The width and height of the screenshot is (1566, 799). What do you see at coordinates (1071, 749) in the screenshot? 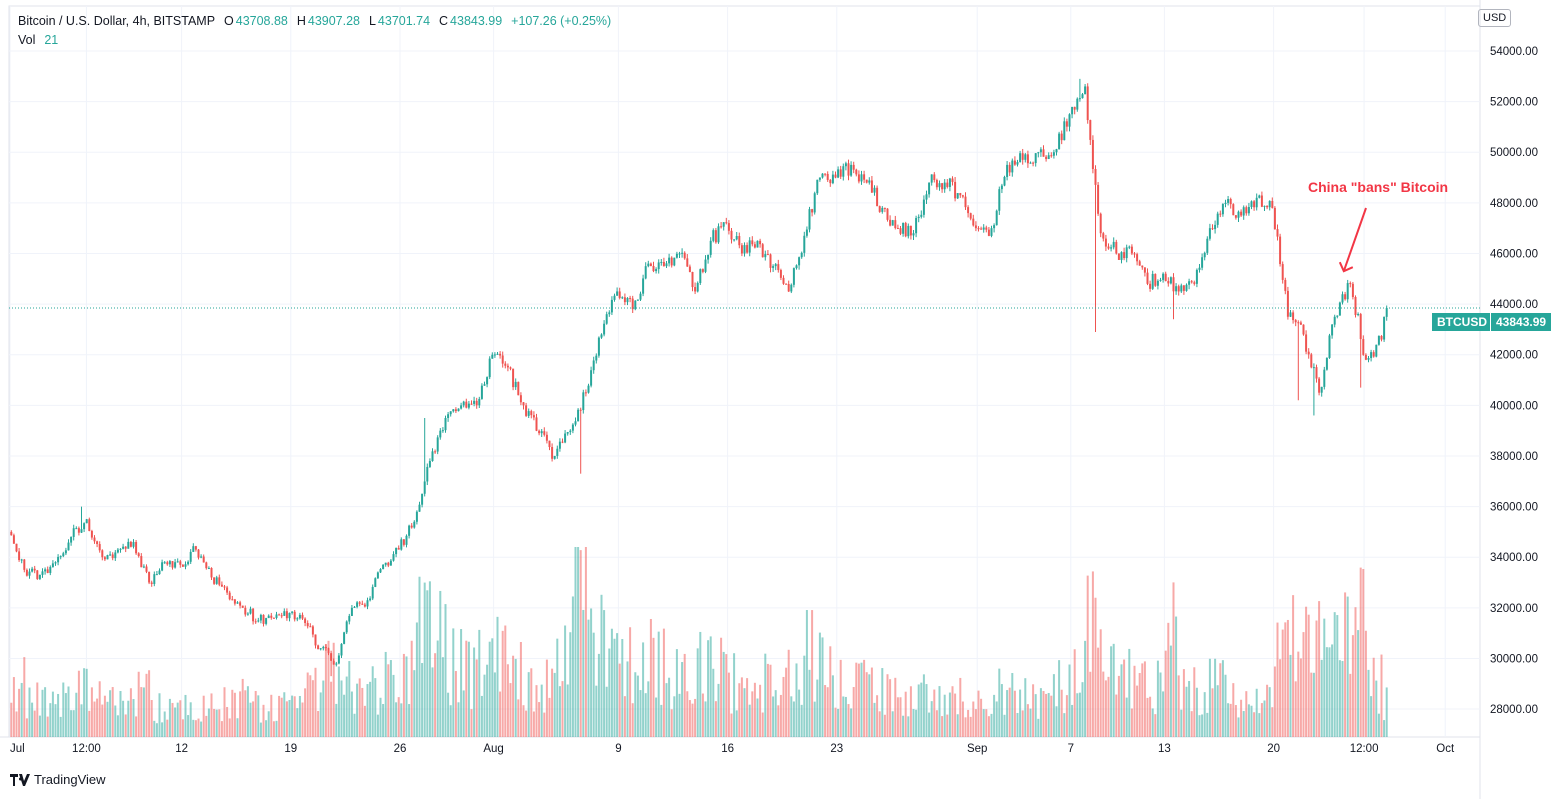
I see `x-tick-label: 7` at bounding box center [1071, 749].